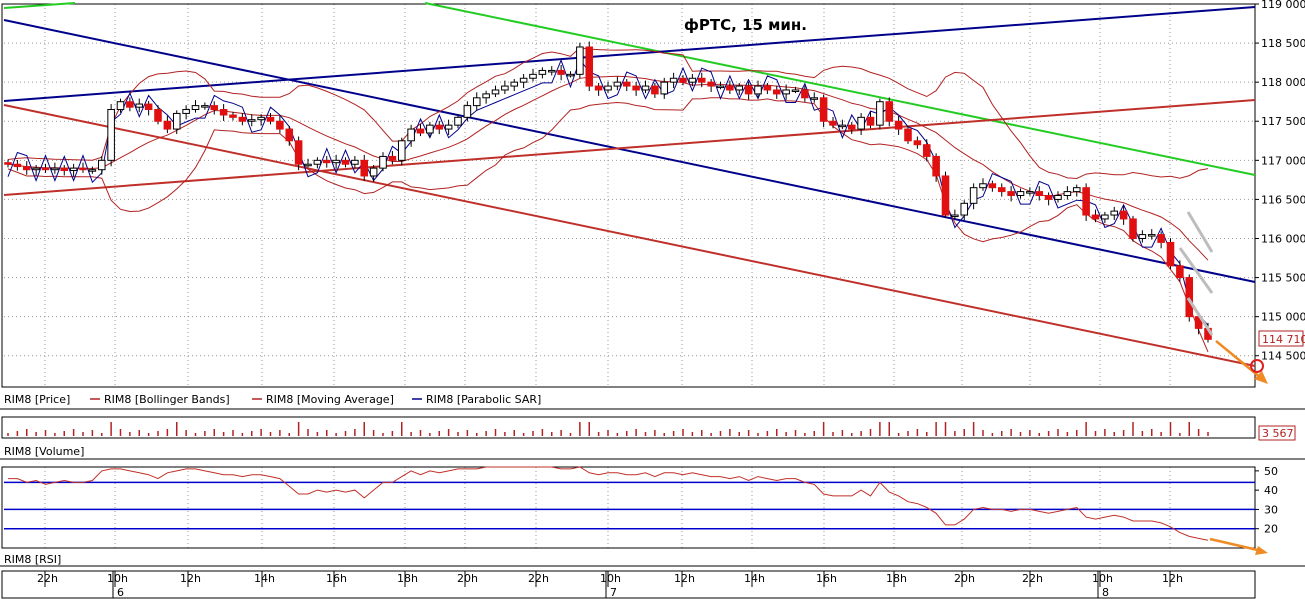  Describe the element at coordinates (39, 5) in the screenshot. I see `trendline-green-top` at that location.